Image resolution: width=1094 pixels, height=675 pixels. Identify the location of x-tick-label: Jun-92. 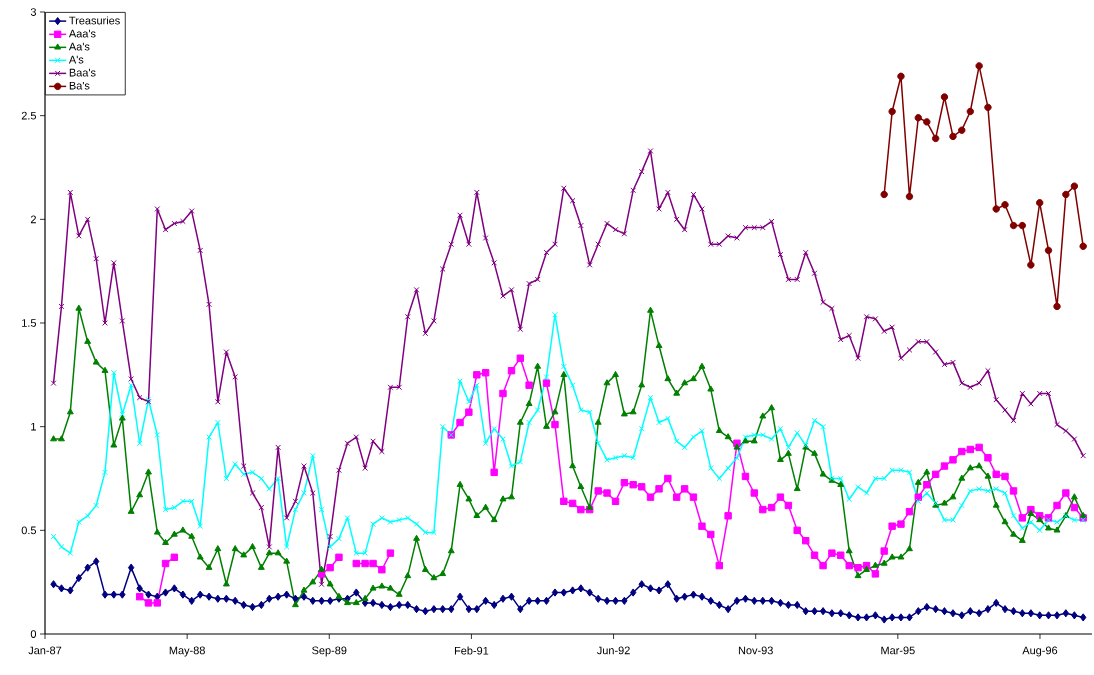
(613, 650).